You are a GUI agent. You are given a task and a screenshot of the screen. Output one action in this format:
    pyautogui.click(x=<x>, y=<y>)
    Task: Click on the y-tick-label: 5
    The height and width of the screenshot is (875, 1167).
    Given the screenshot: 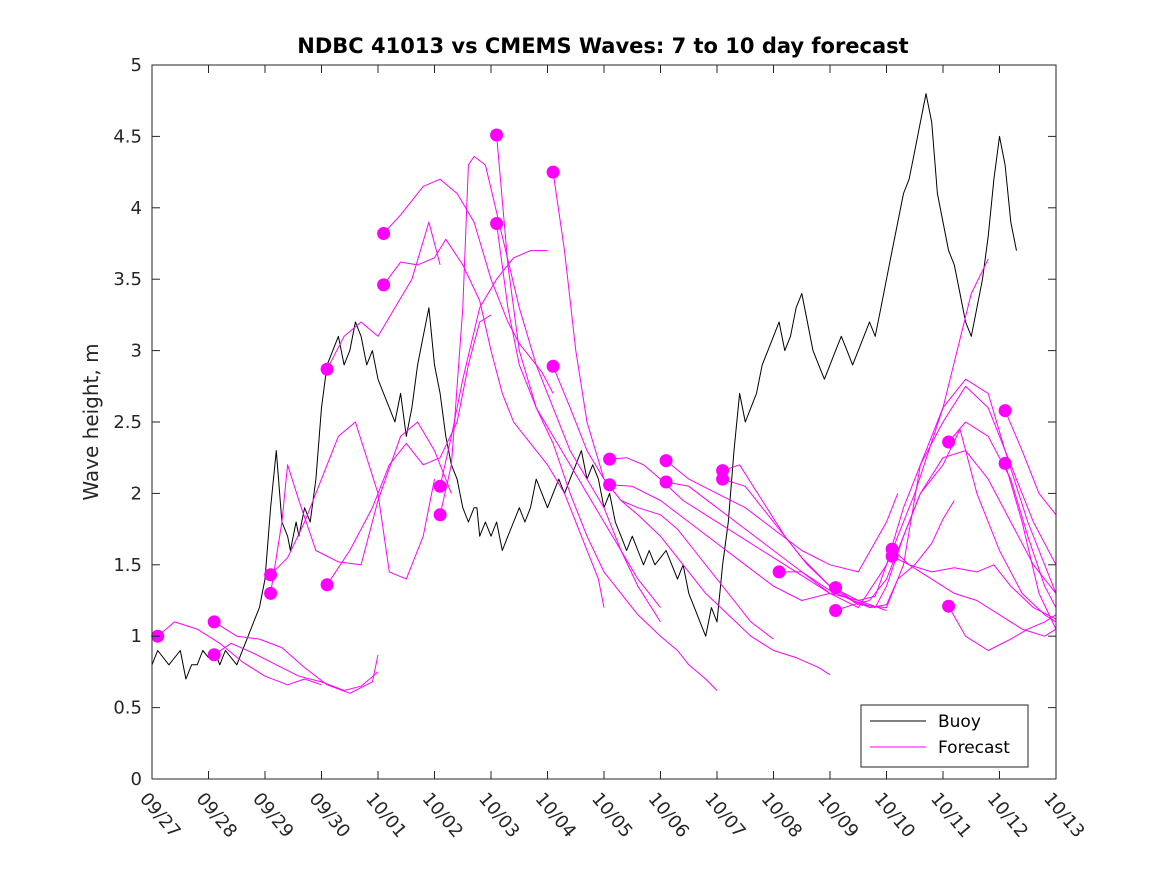 What is the action you would take?
    pyautogui.click(x=136, y=65)
    